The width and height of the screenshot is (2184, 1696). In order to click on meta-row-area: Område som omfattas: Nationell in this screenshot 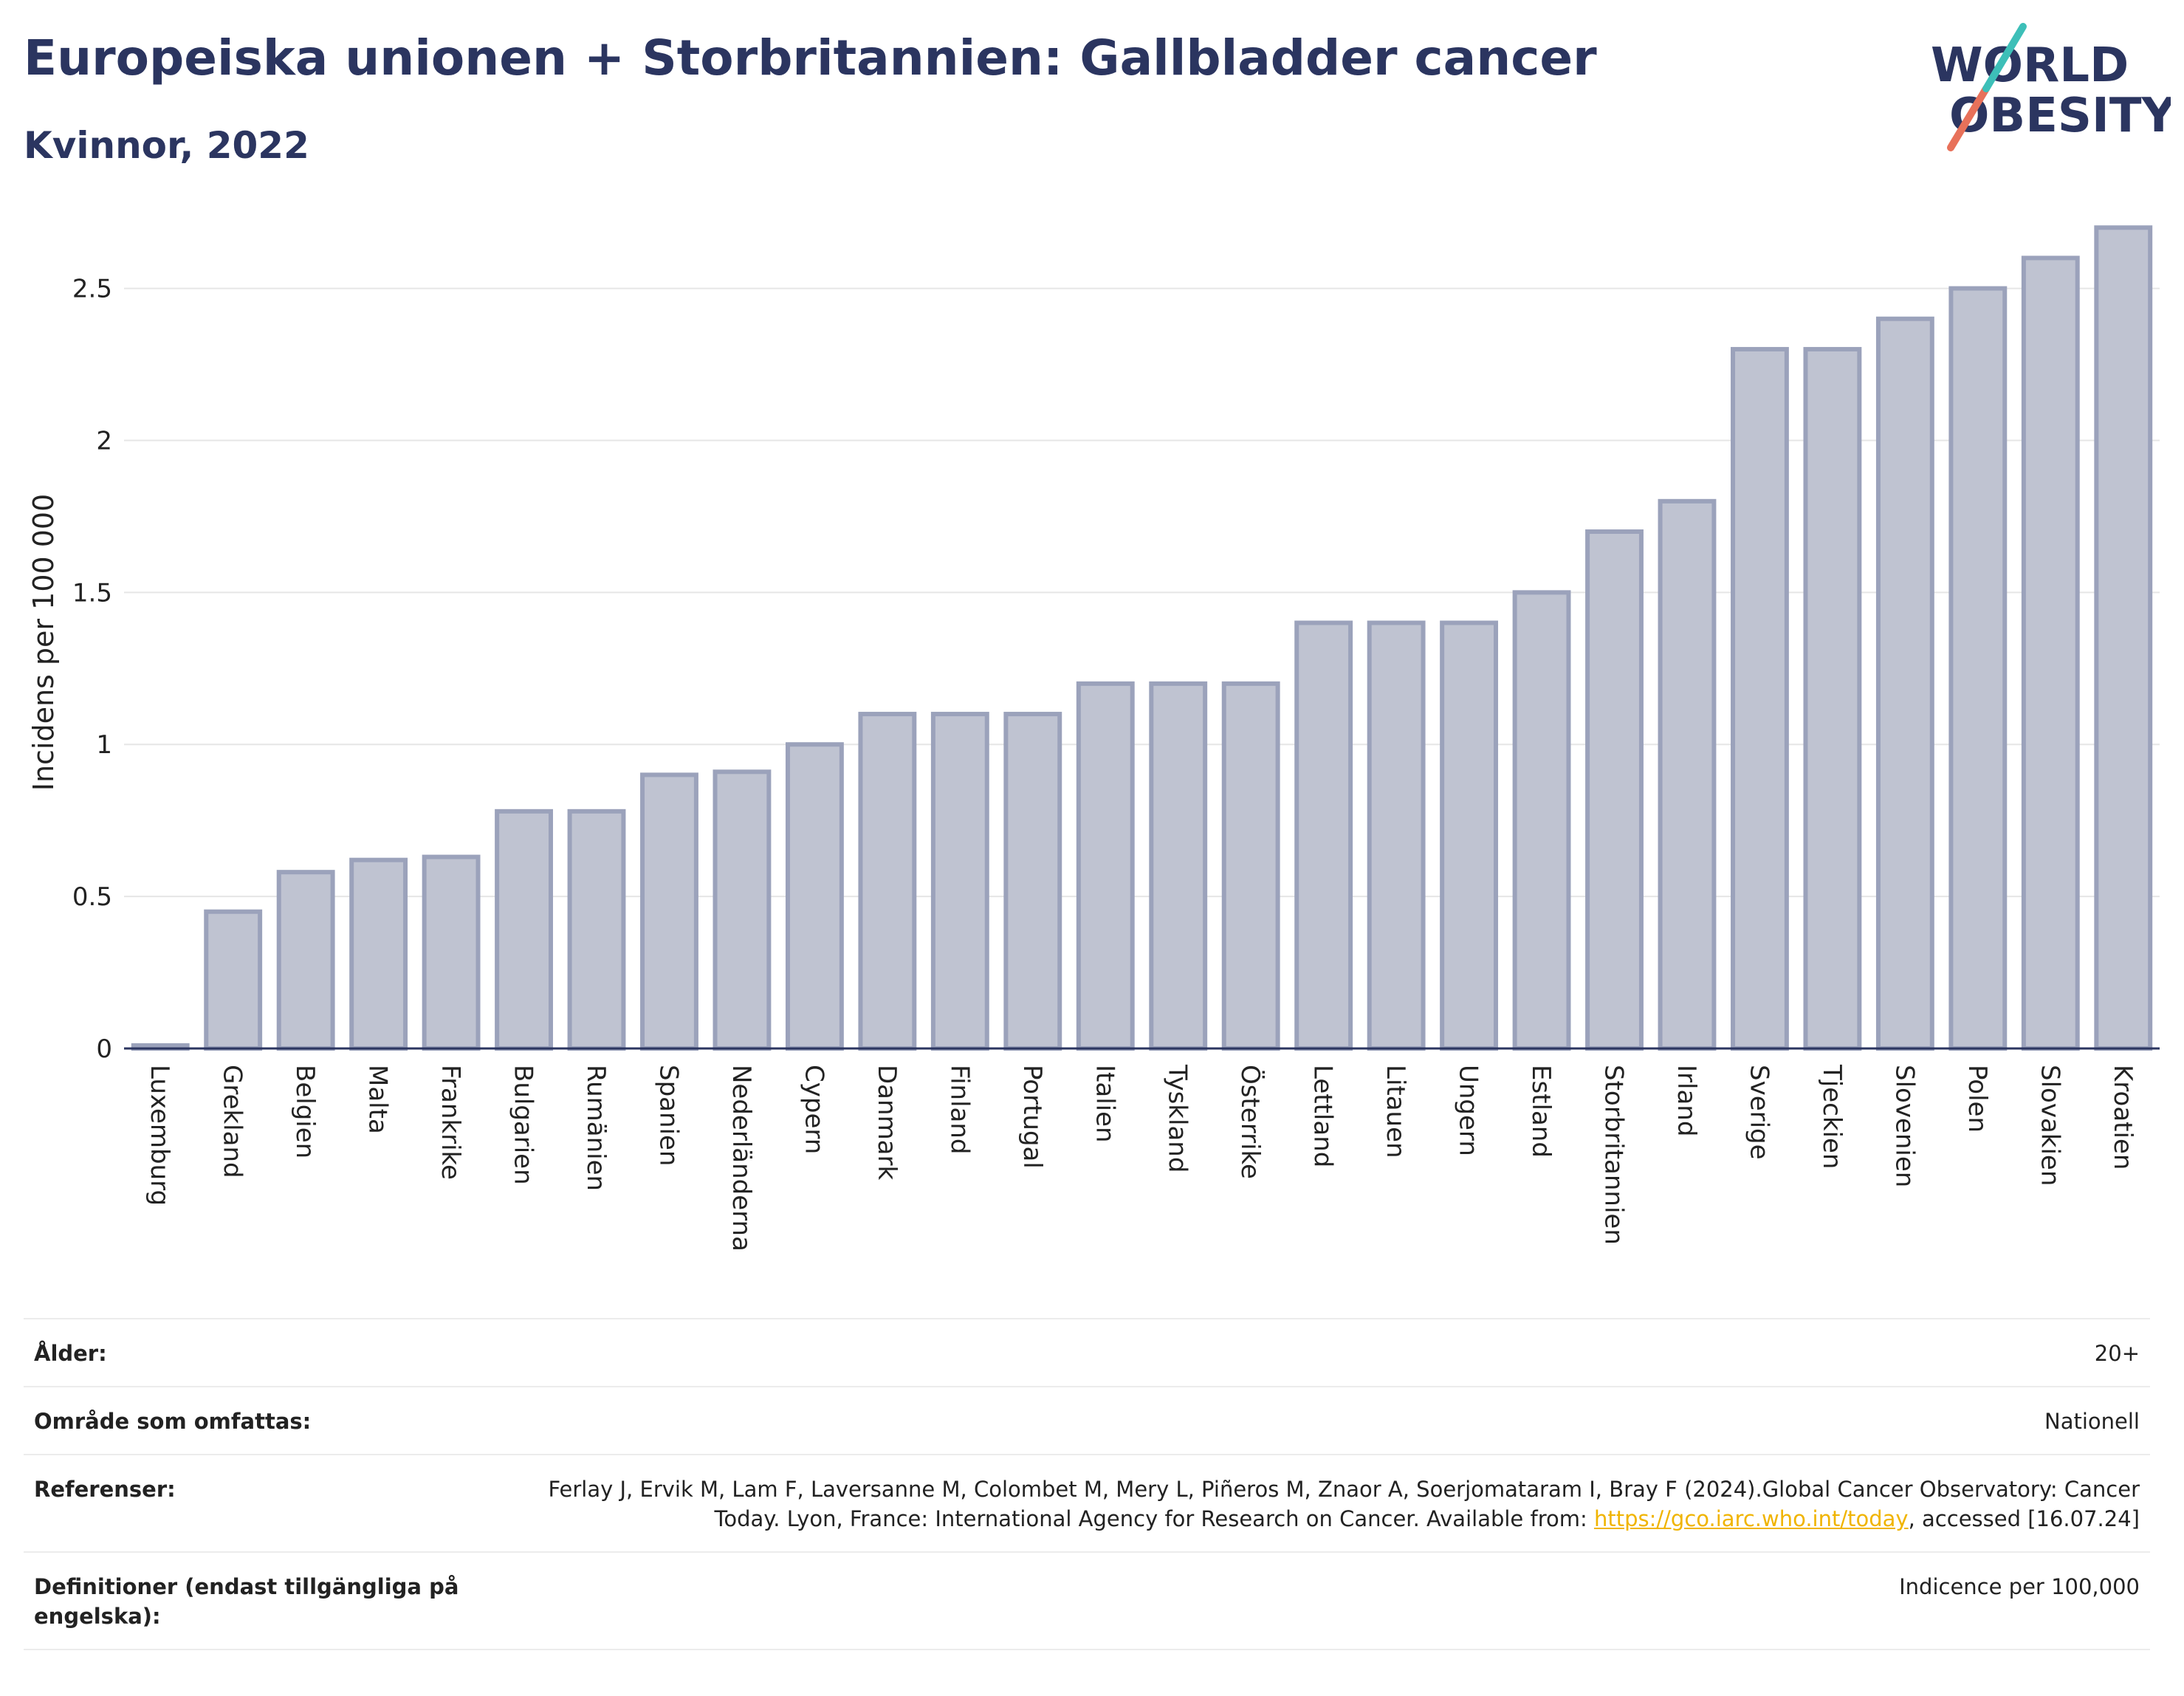, I will do `click(1087, 1420)`.